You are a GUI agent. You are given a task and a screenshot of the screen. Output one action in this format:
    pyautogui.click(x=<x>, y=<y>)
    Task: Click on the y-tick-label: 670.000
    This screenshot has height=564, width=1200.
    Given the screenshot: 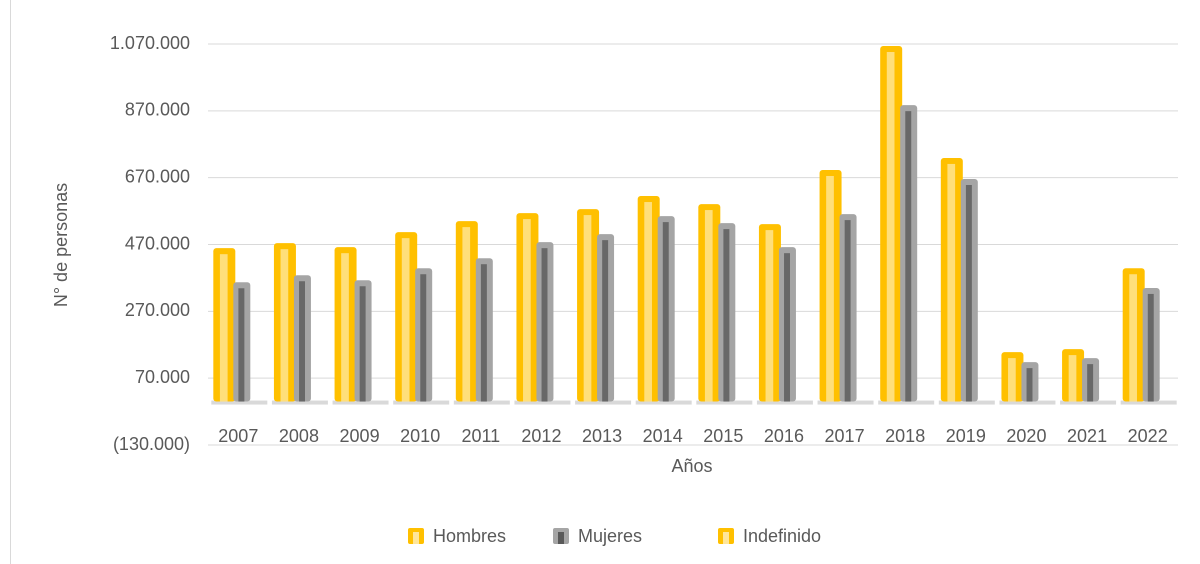 What is the action you would take?
    pyautogui.click(x=157, y=176)
    